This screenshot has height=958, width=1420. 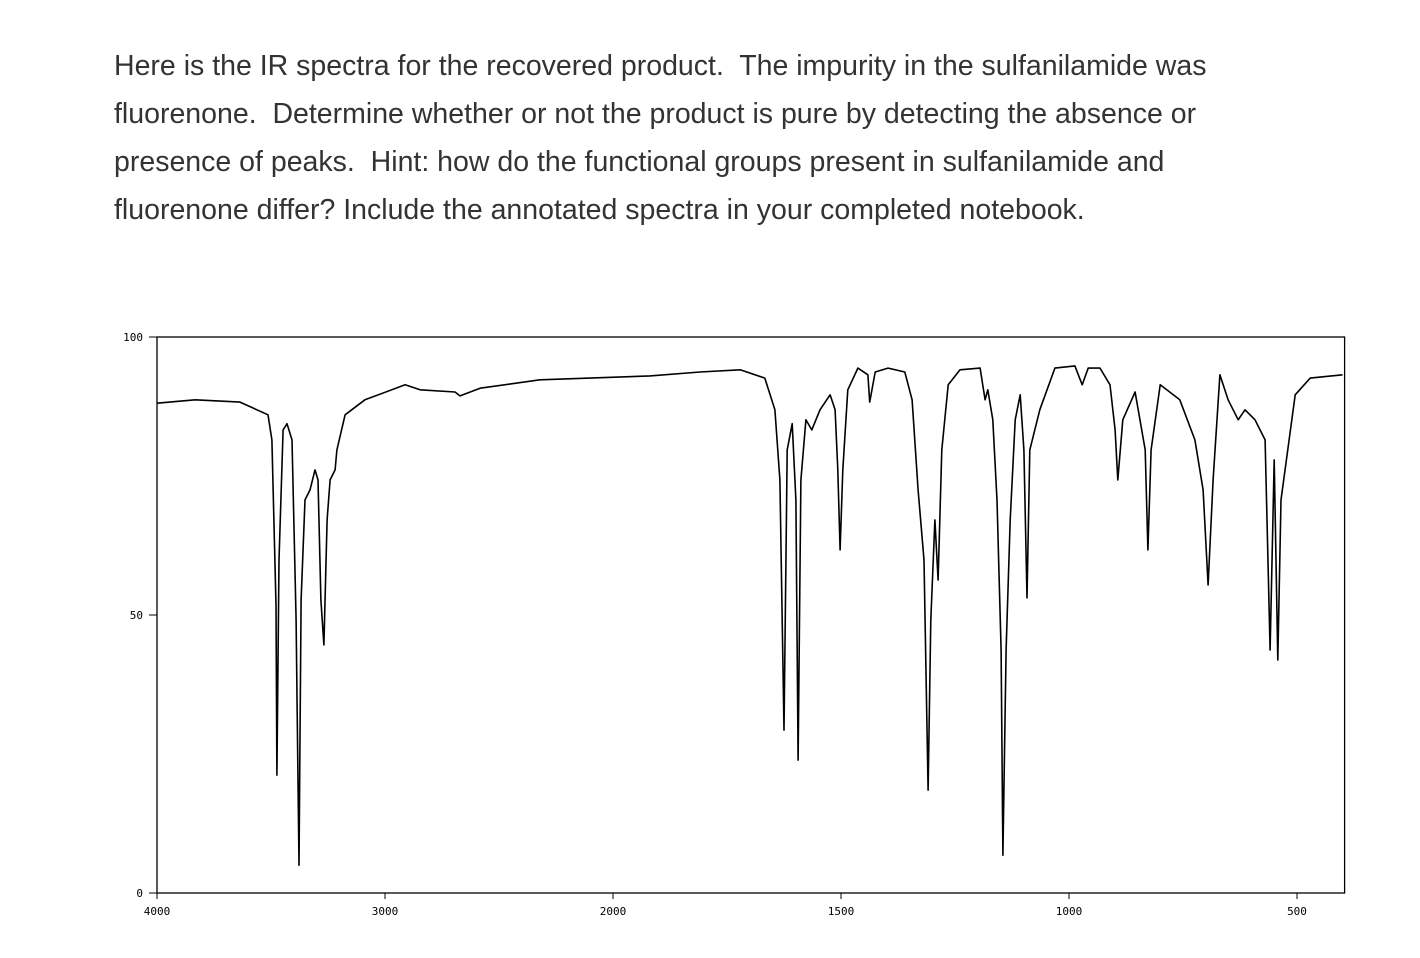 What do you see at coordinates (1297, 911) in the screenshot?
I see `x-tick-label: 500` at bounding box center [1297, 911].